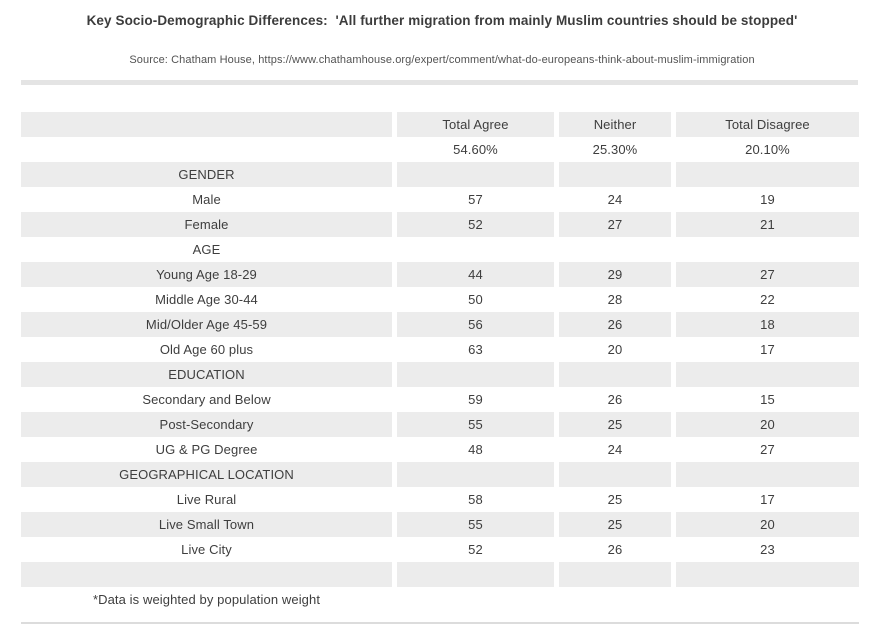 The height and width of the screenshot is (630, 884). Describe the element at coordinates (615, 299) in the screenshot. I see `value-cell: 28` at that location.